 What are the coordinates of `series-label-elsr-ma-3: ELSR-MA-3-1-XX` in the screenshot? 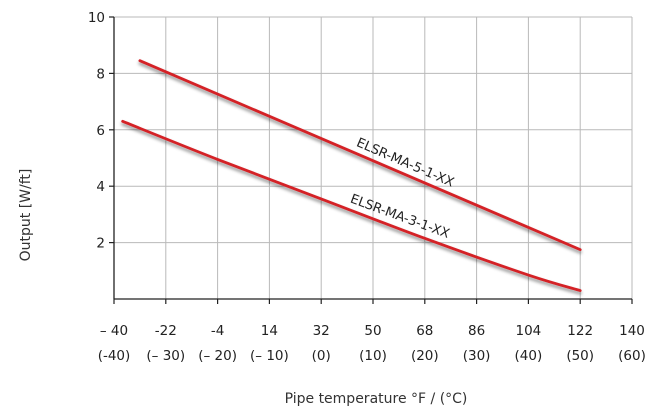 It's located at (399, 217).